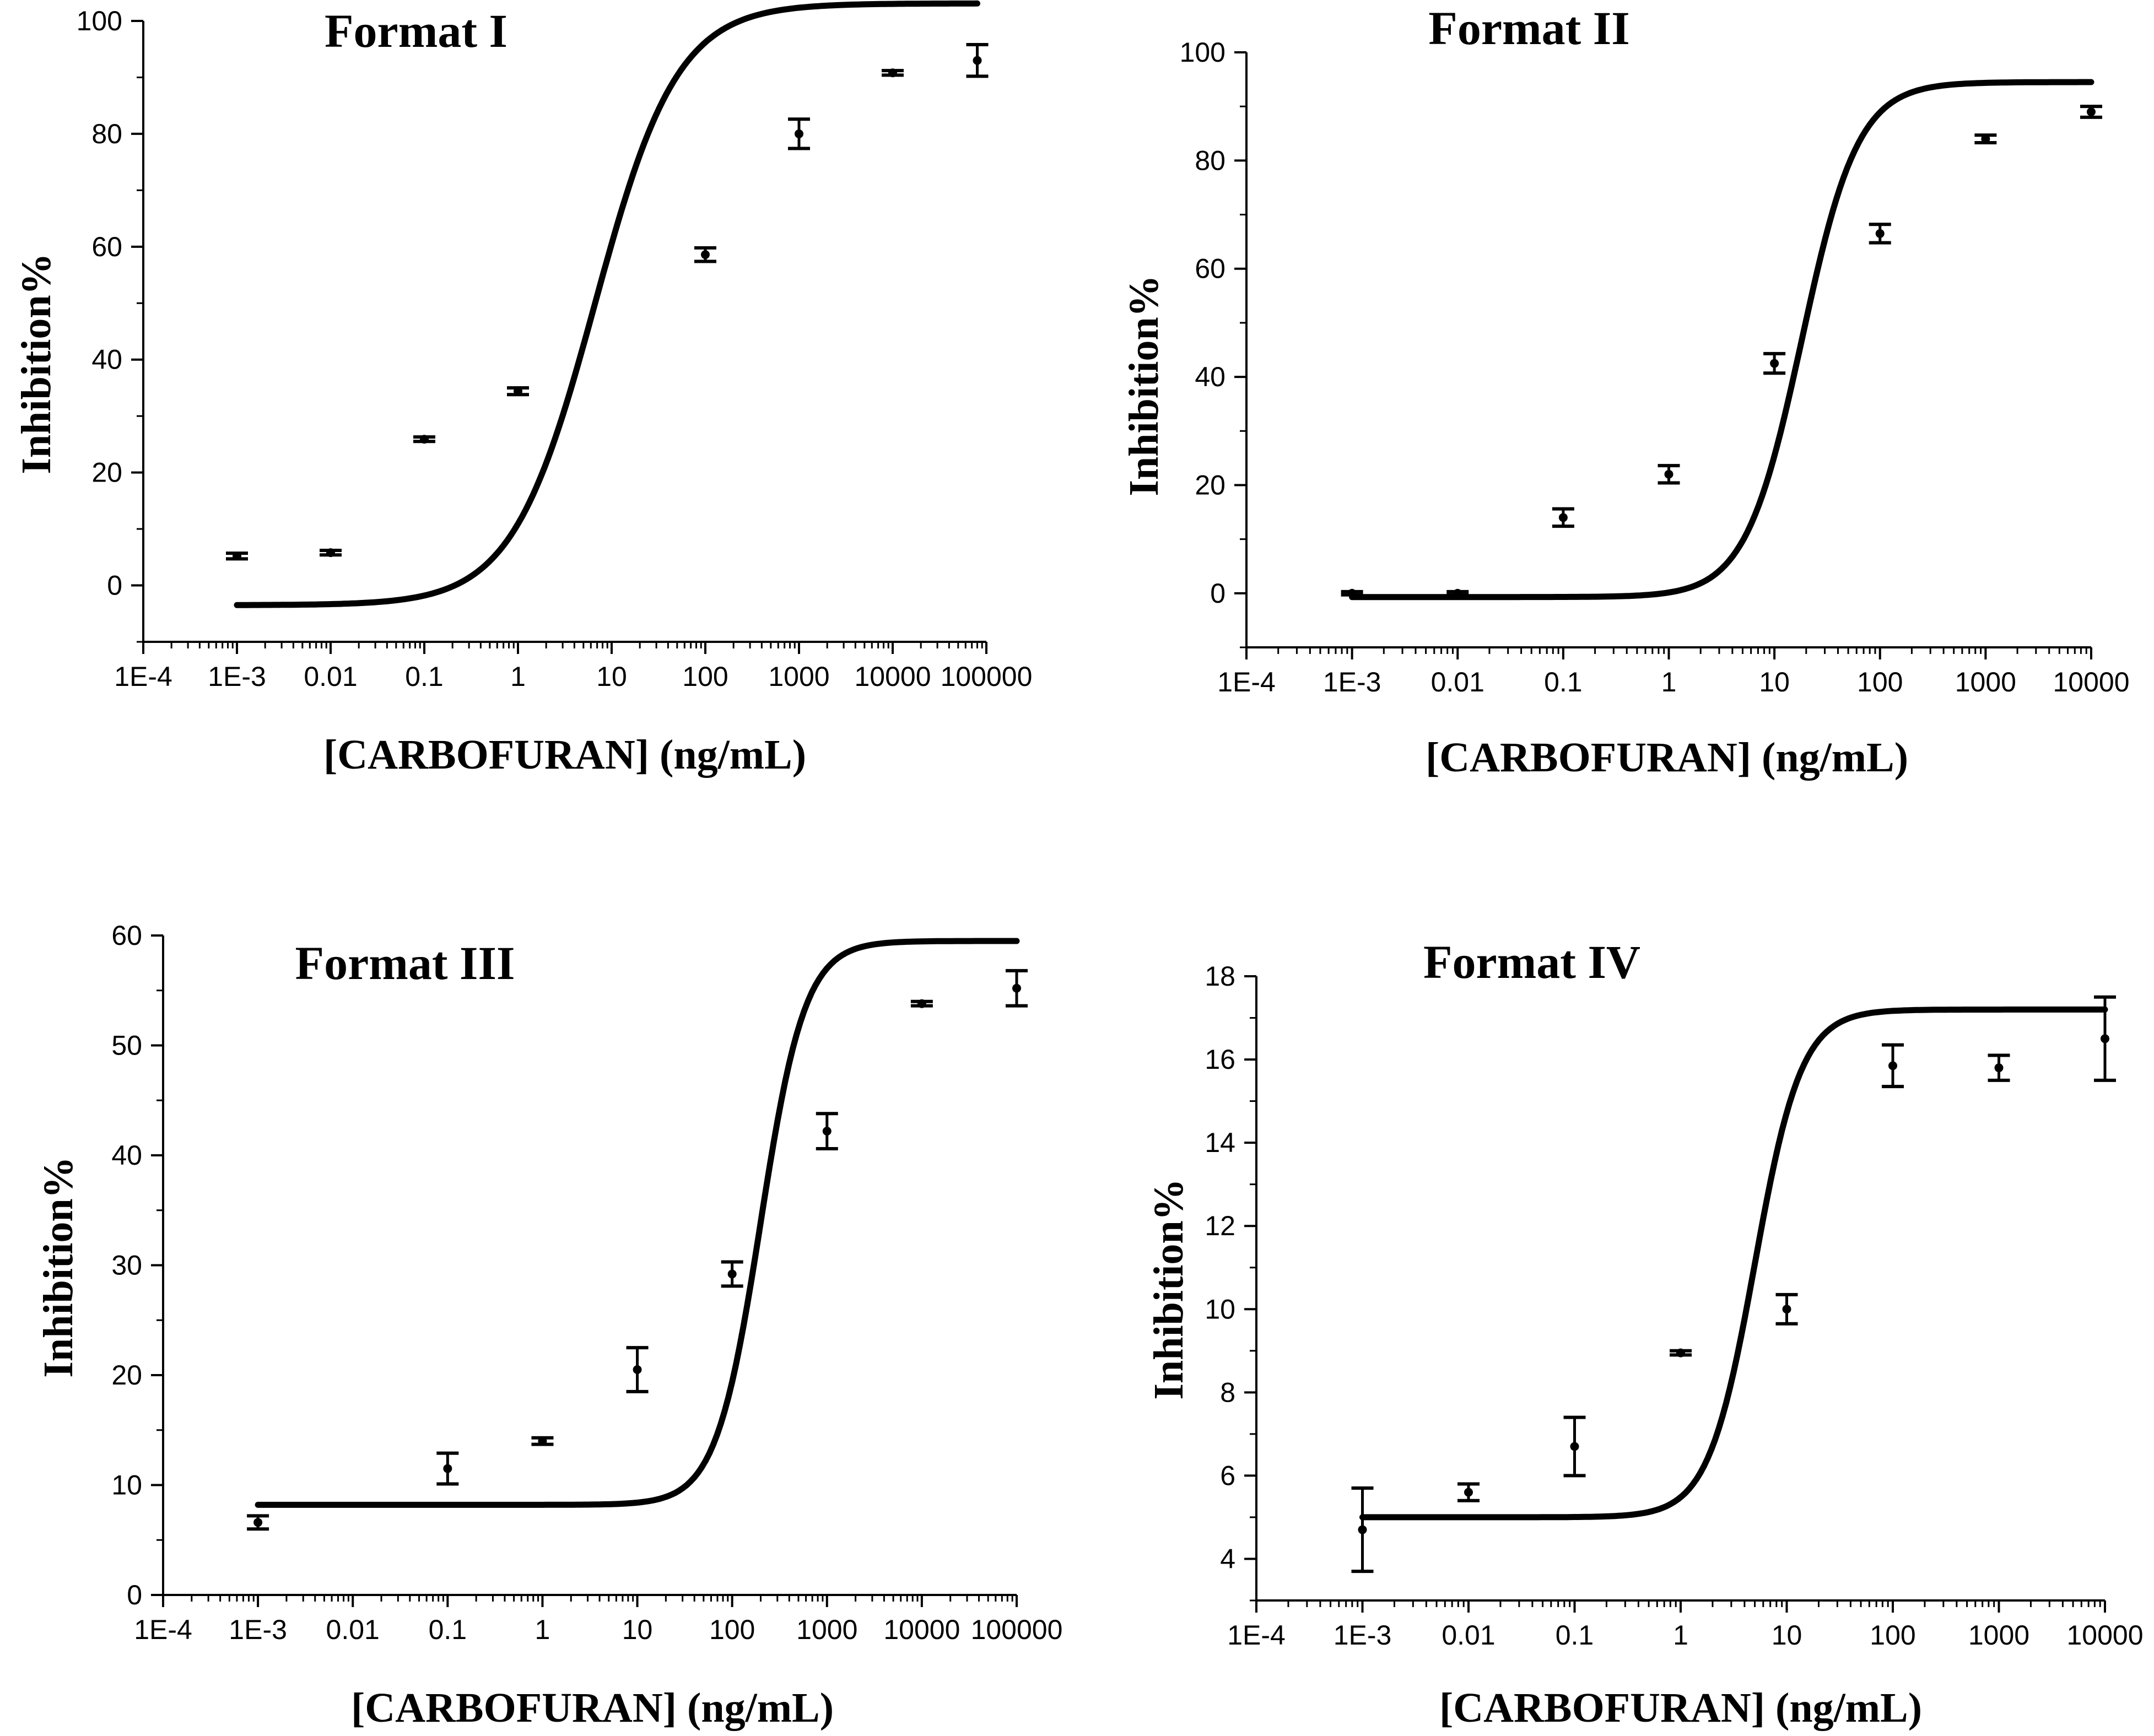  Describe the element at coordinates (126, 1485) in the screenshot. I see `y-tick-label: 10` at that location.